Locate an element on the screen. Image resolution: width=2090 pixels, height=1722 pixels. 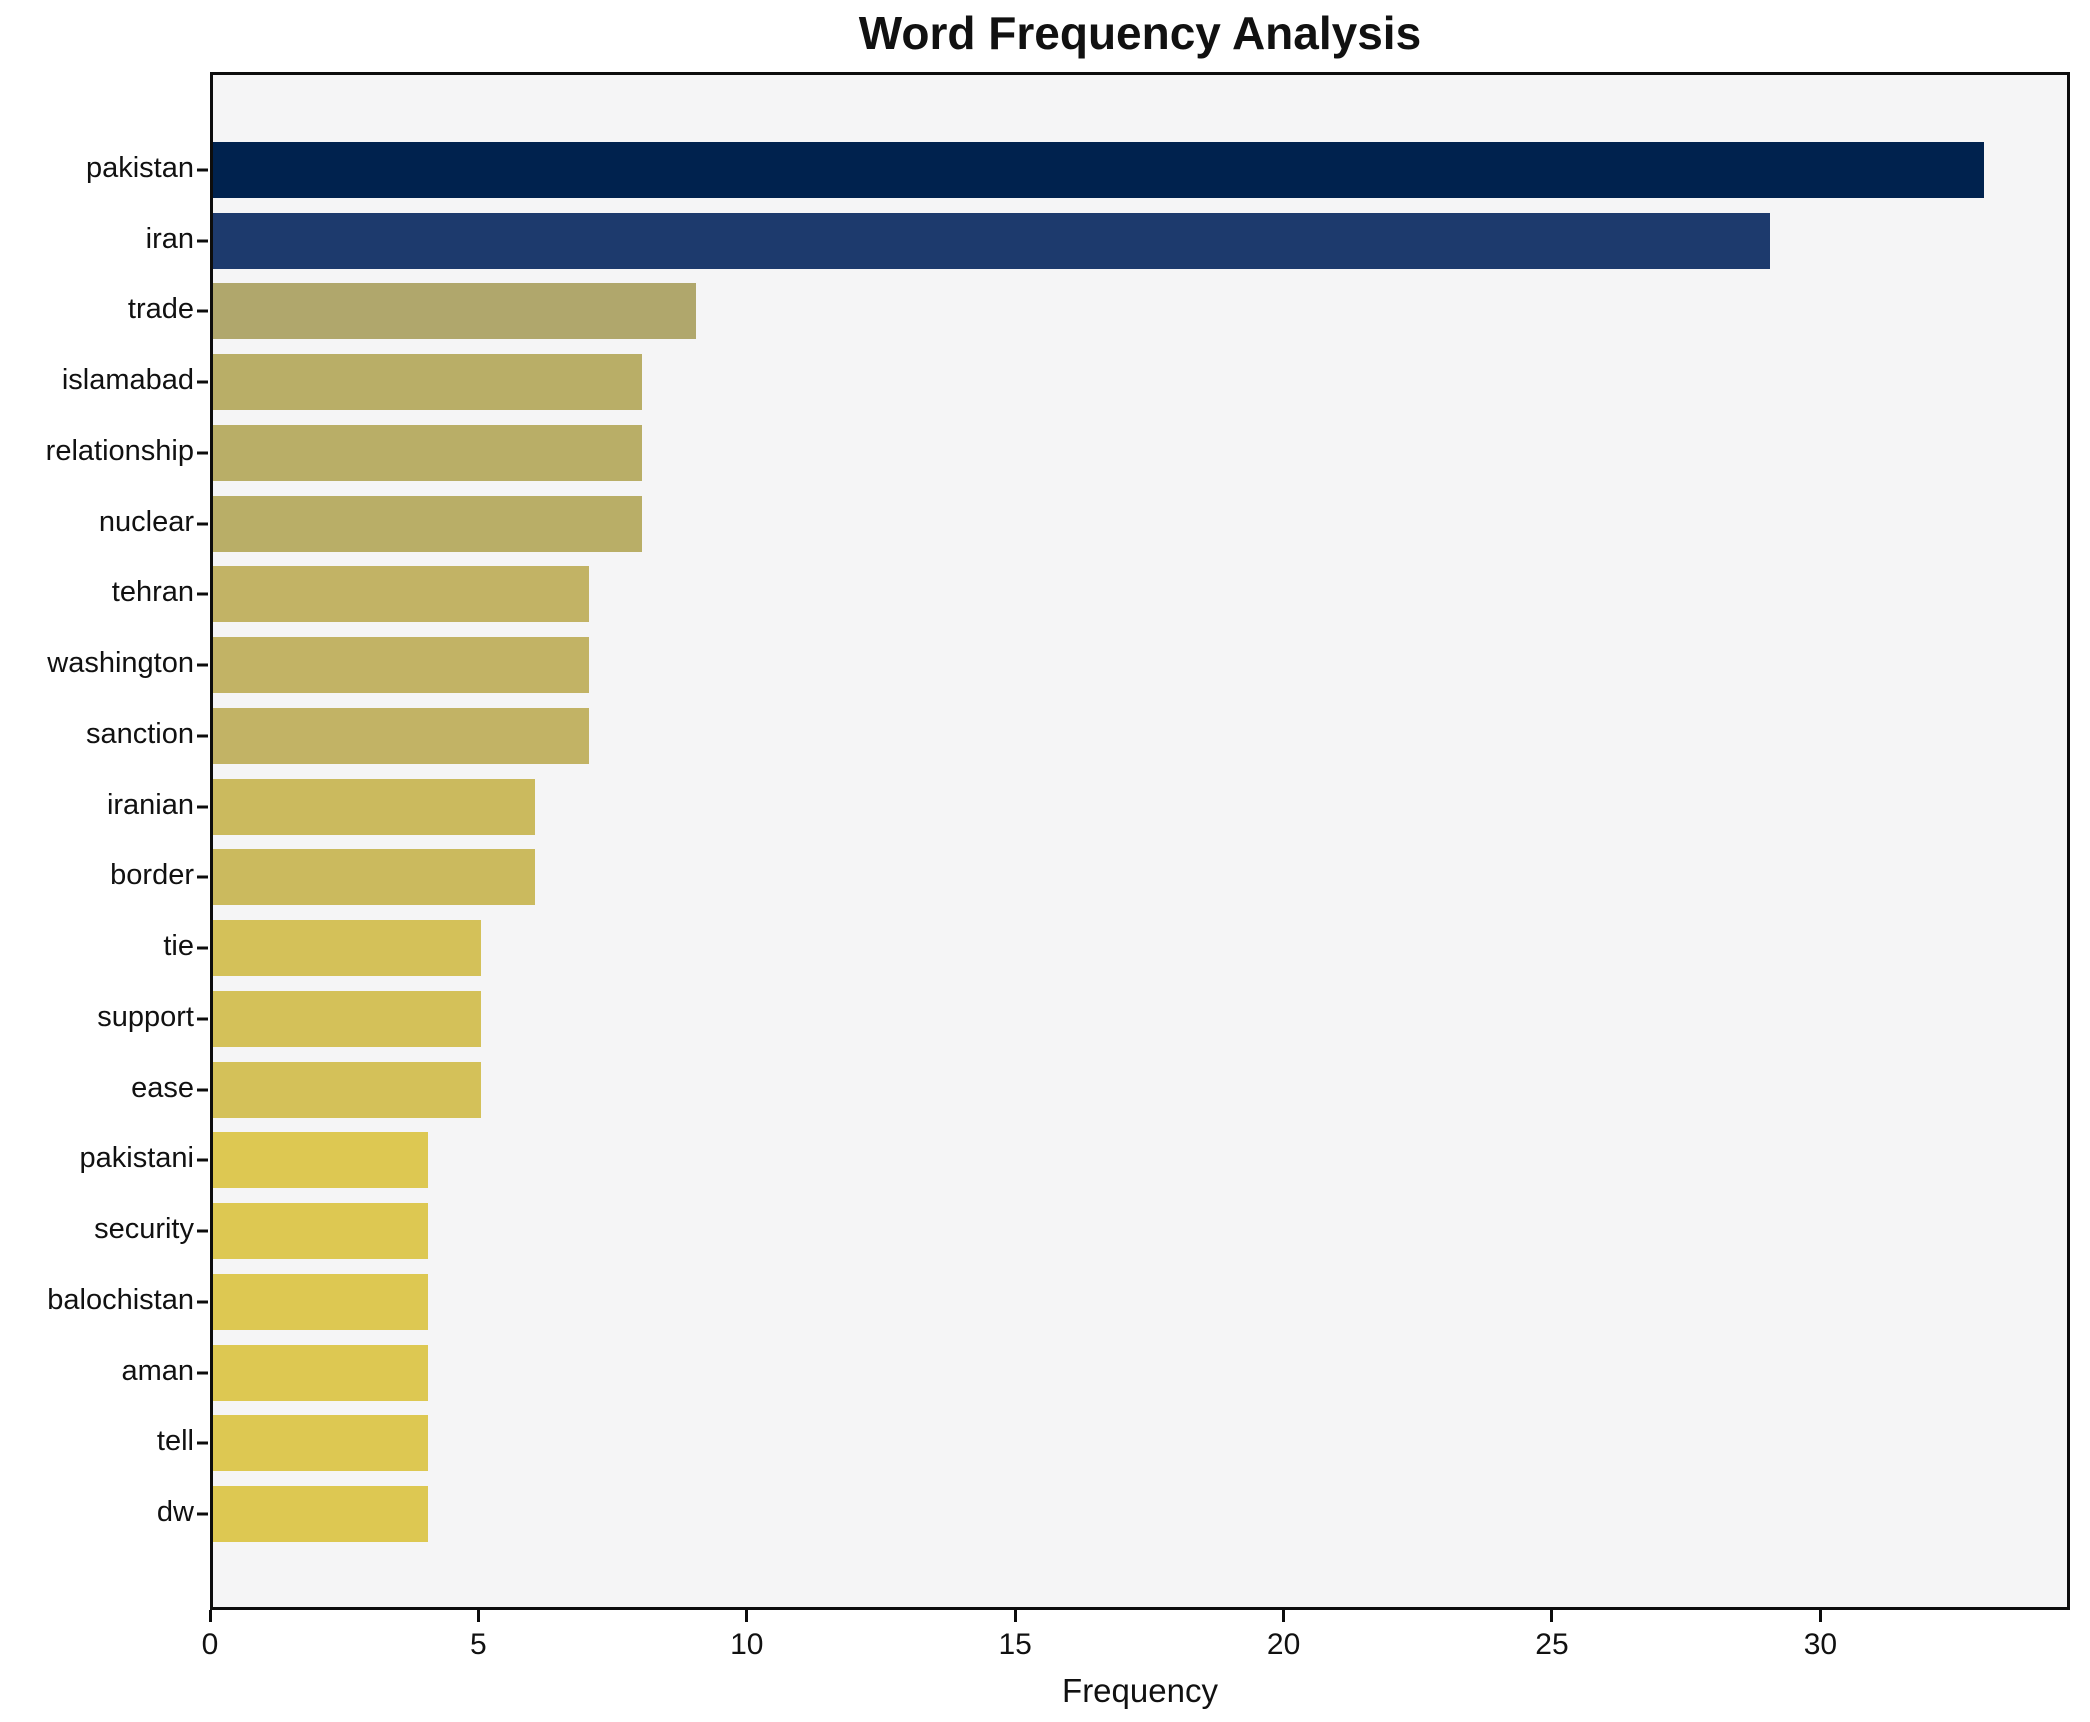
bar-row: sanction is located at coordinates (1045, 736).